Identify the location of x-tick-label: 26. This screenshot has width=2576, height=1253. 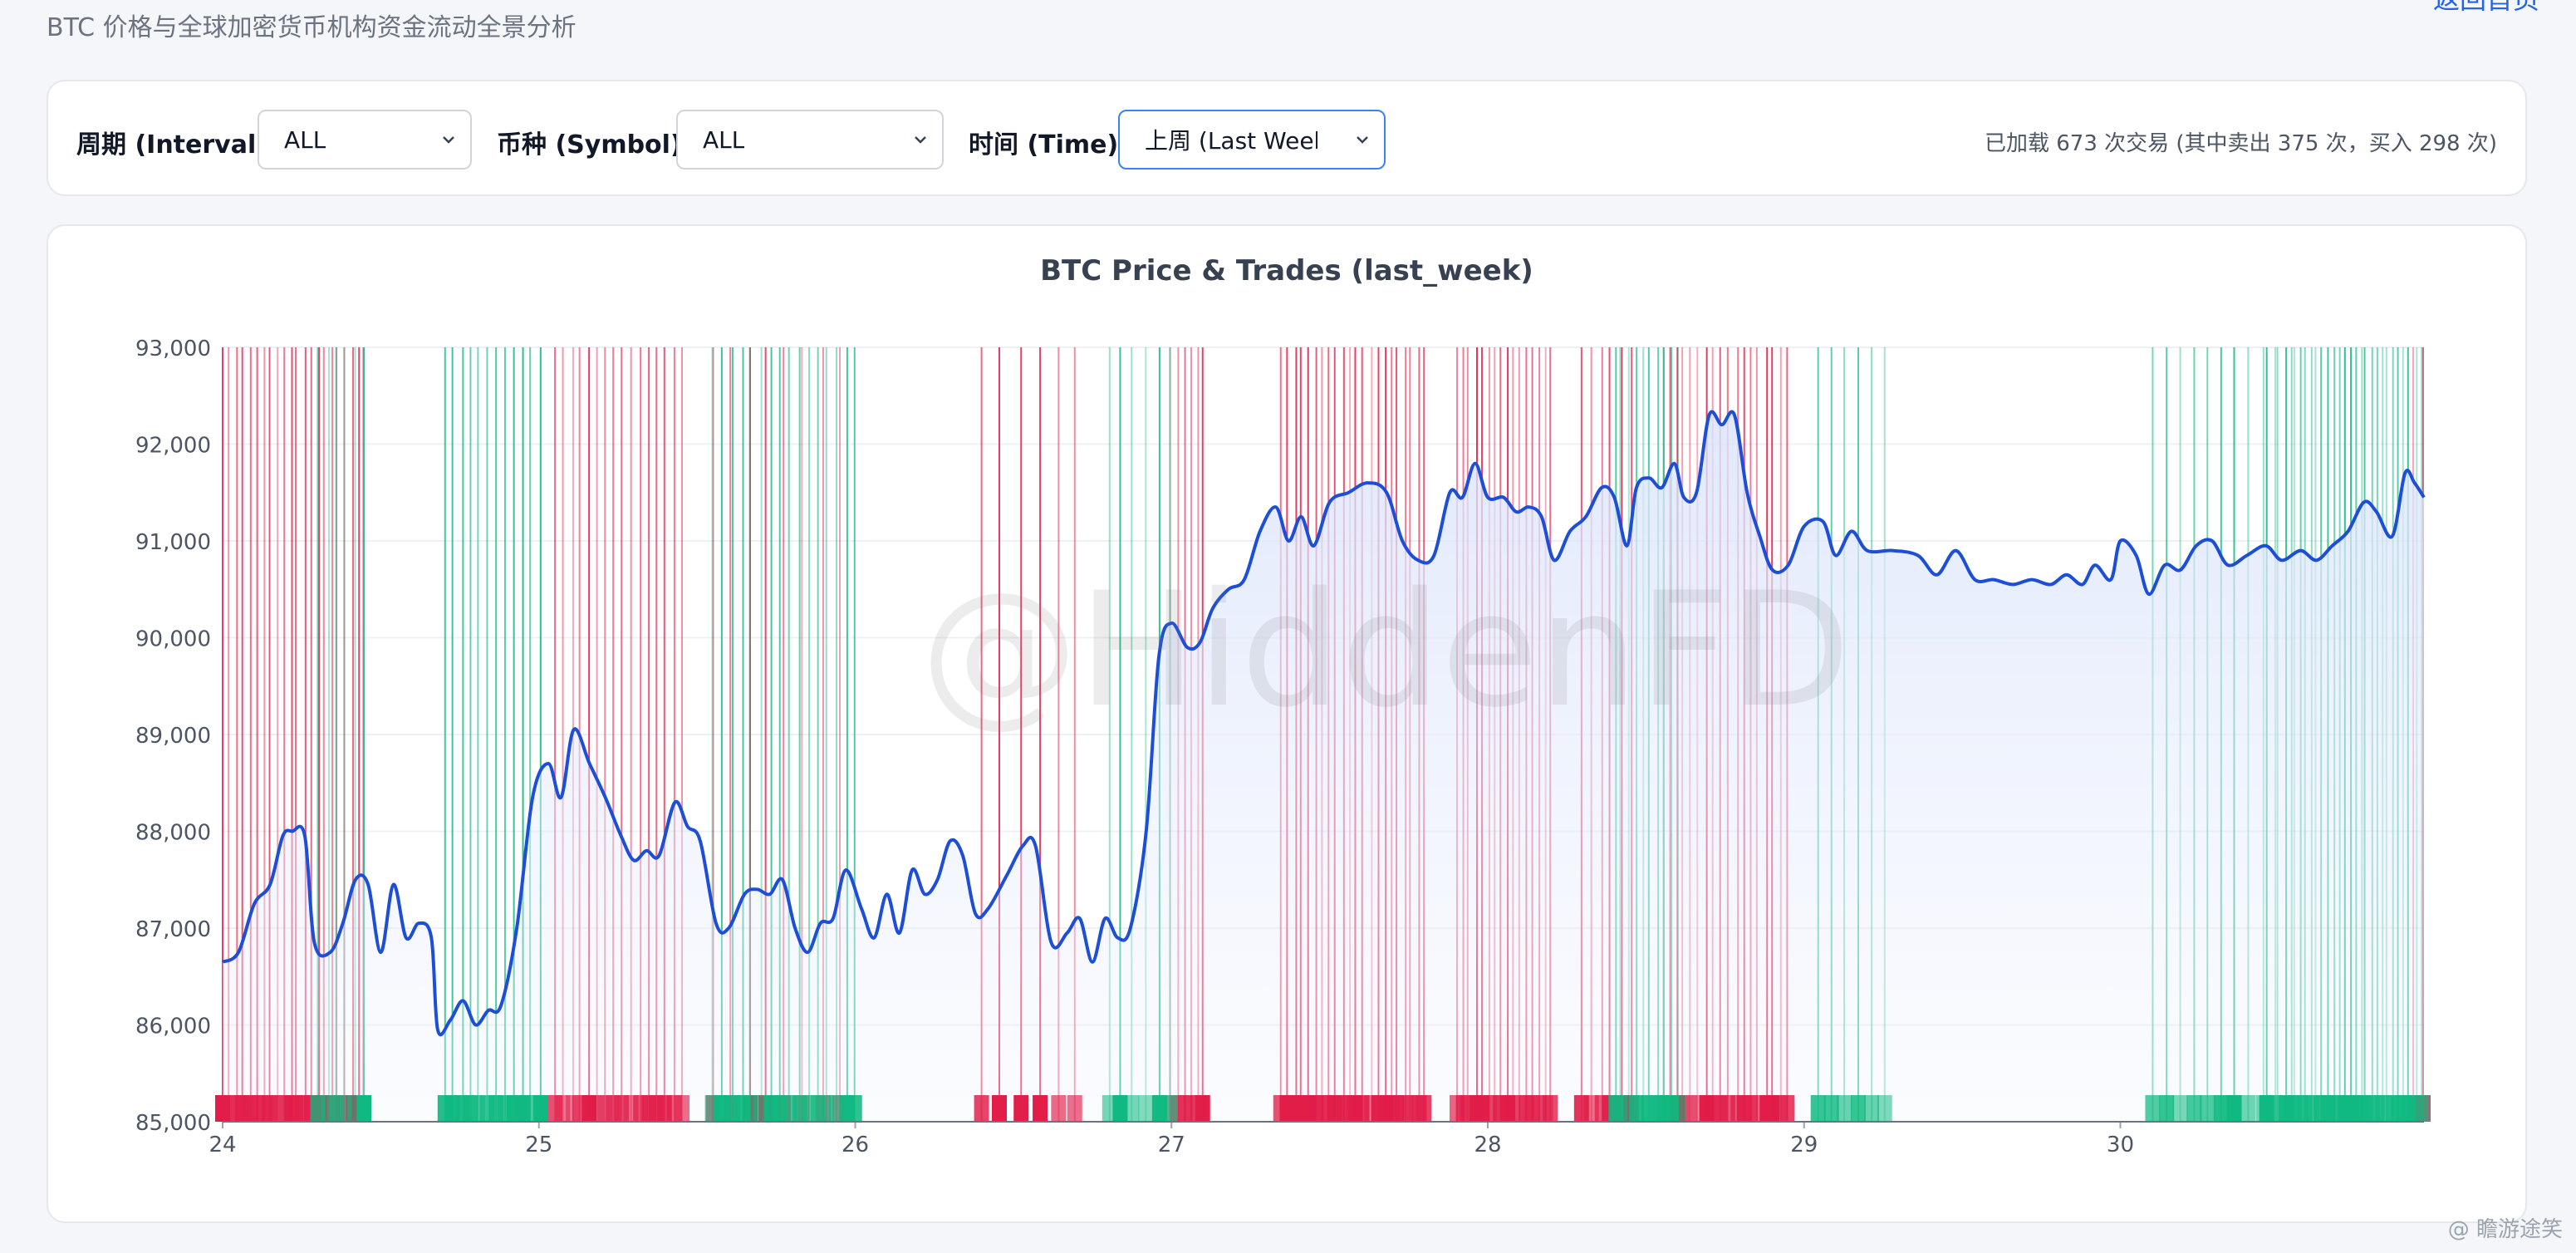
(855, 1145).